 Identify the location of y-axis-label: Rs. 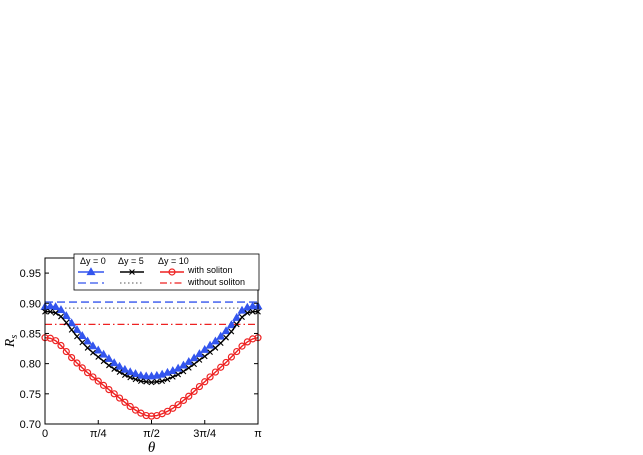
(11, 342).